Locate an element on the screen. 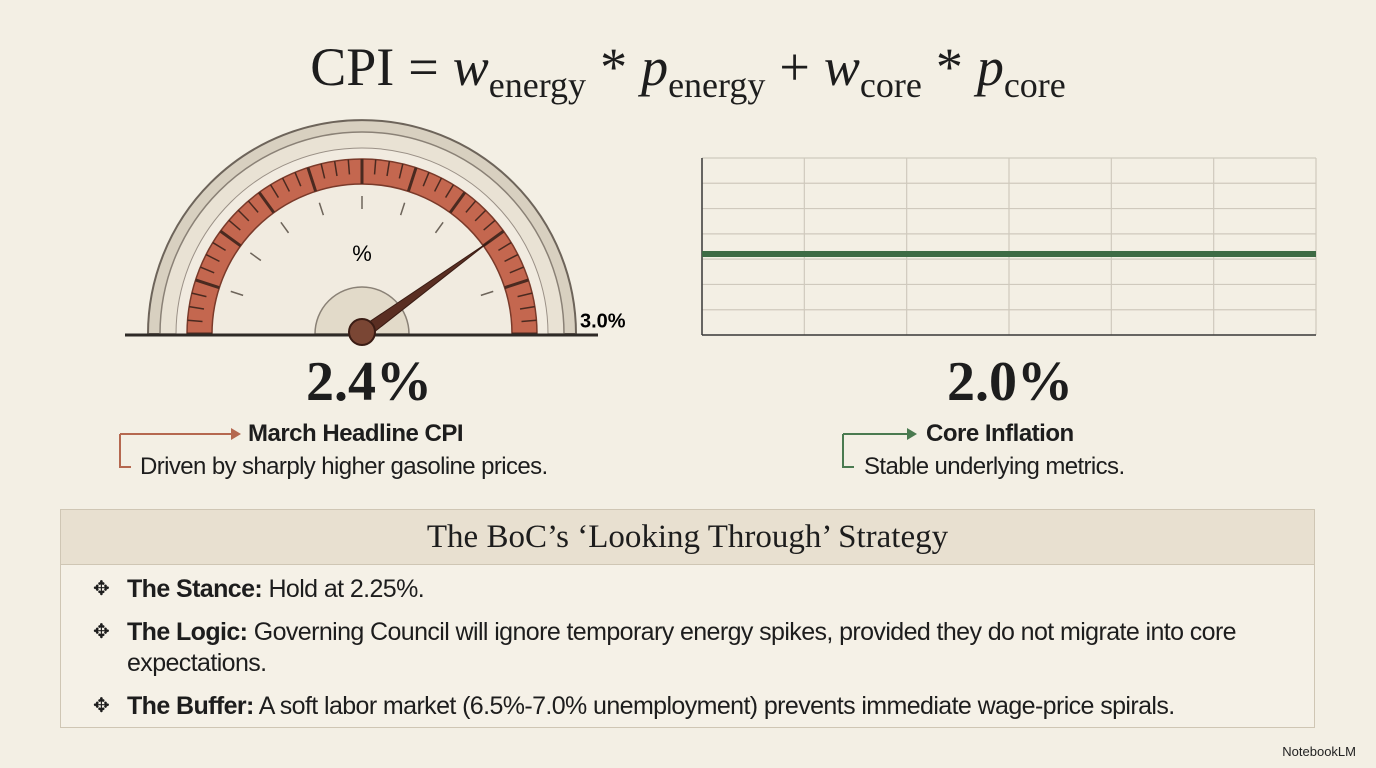  headline-value: 2.4% is located at coordinates (369, 382).